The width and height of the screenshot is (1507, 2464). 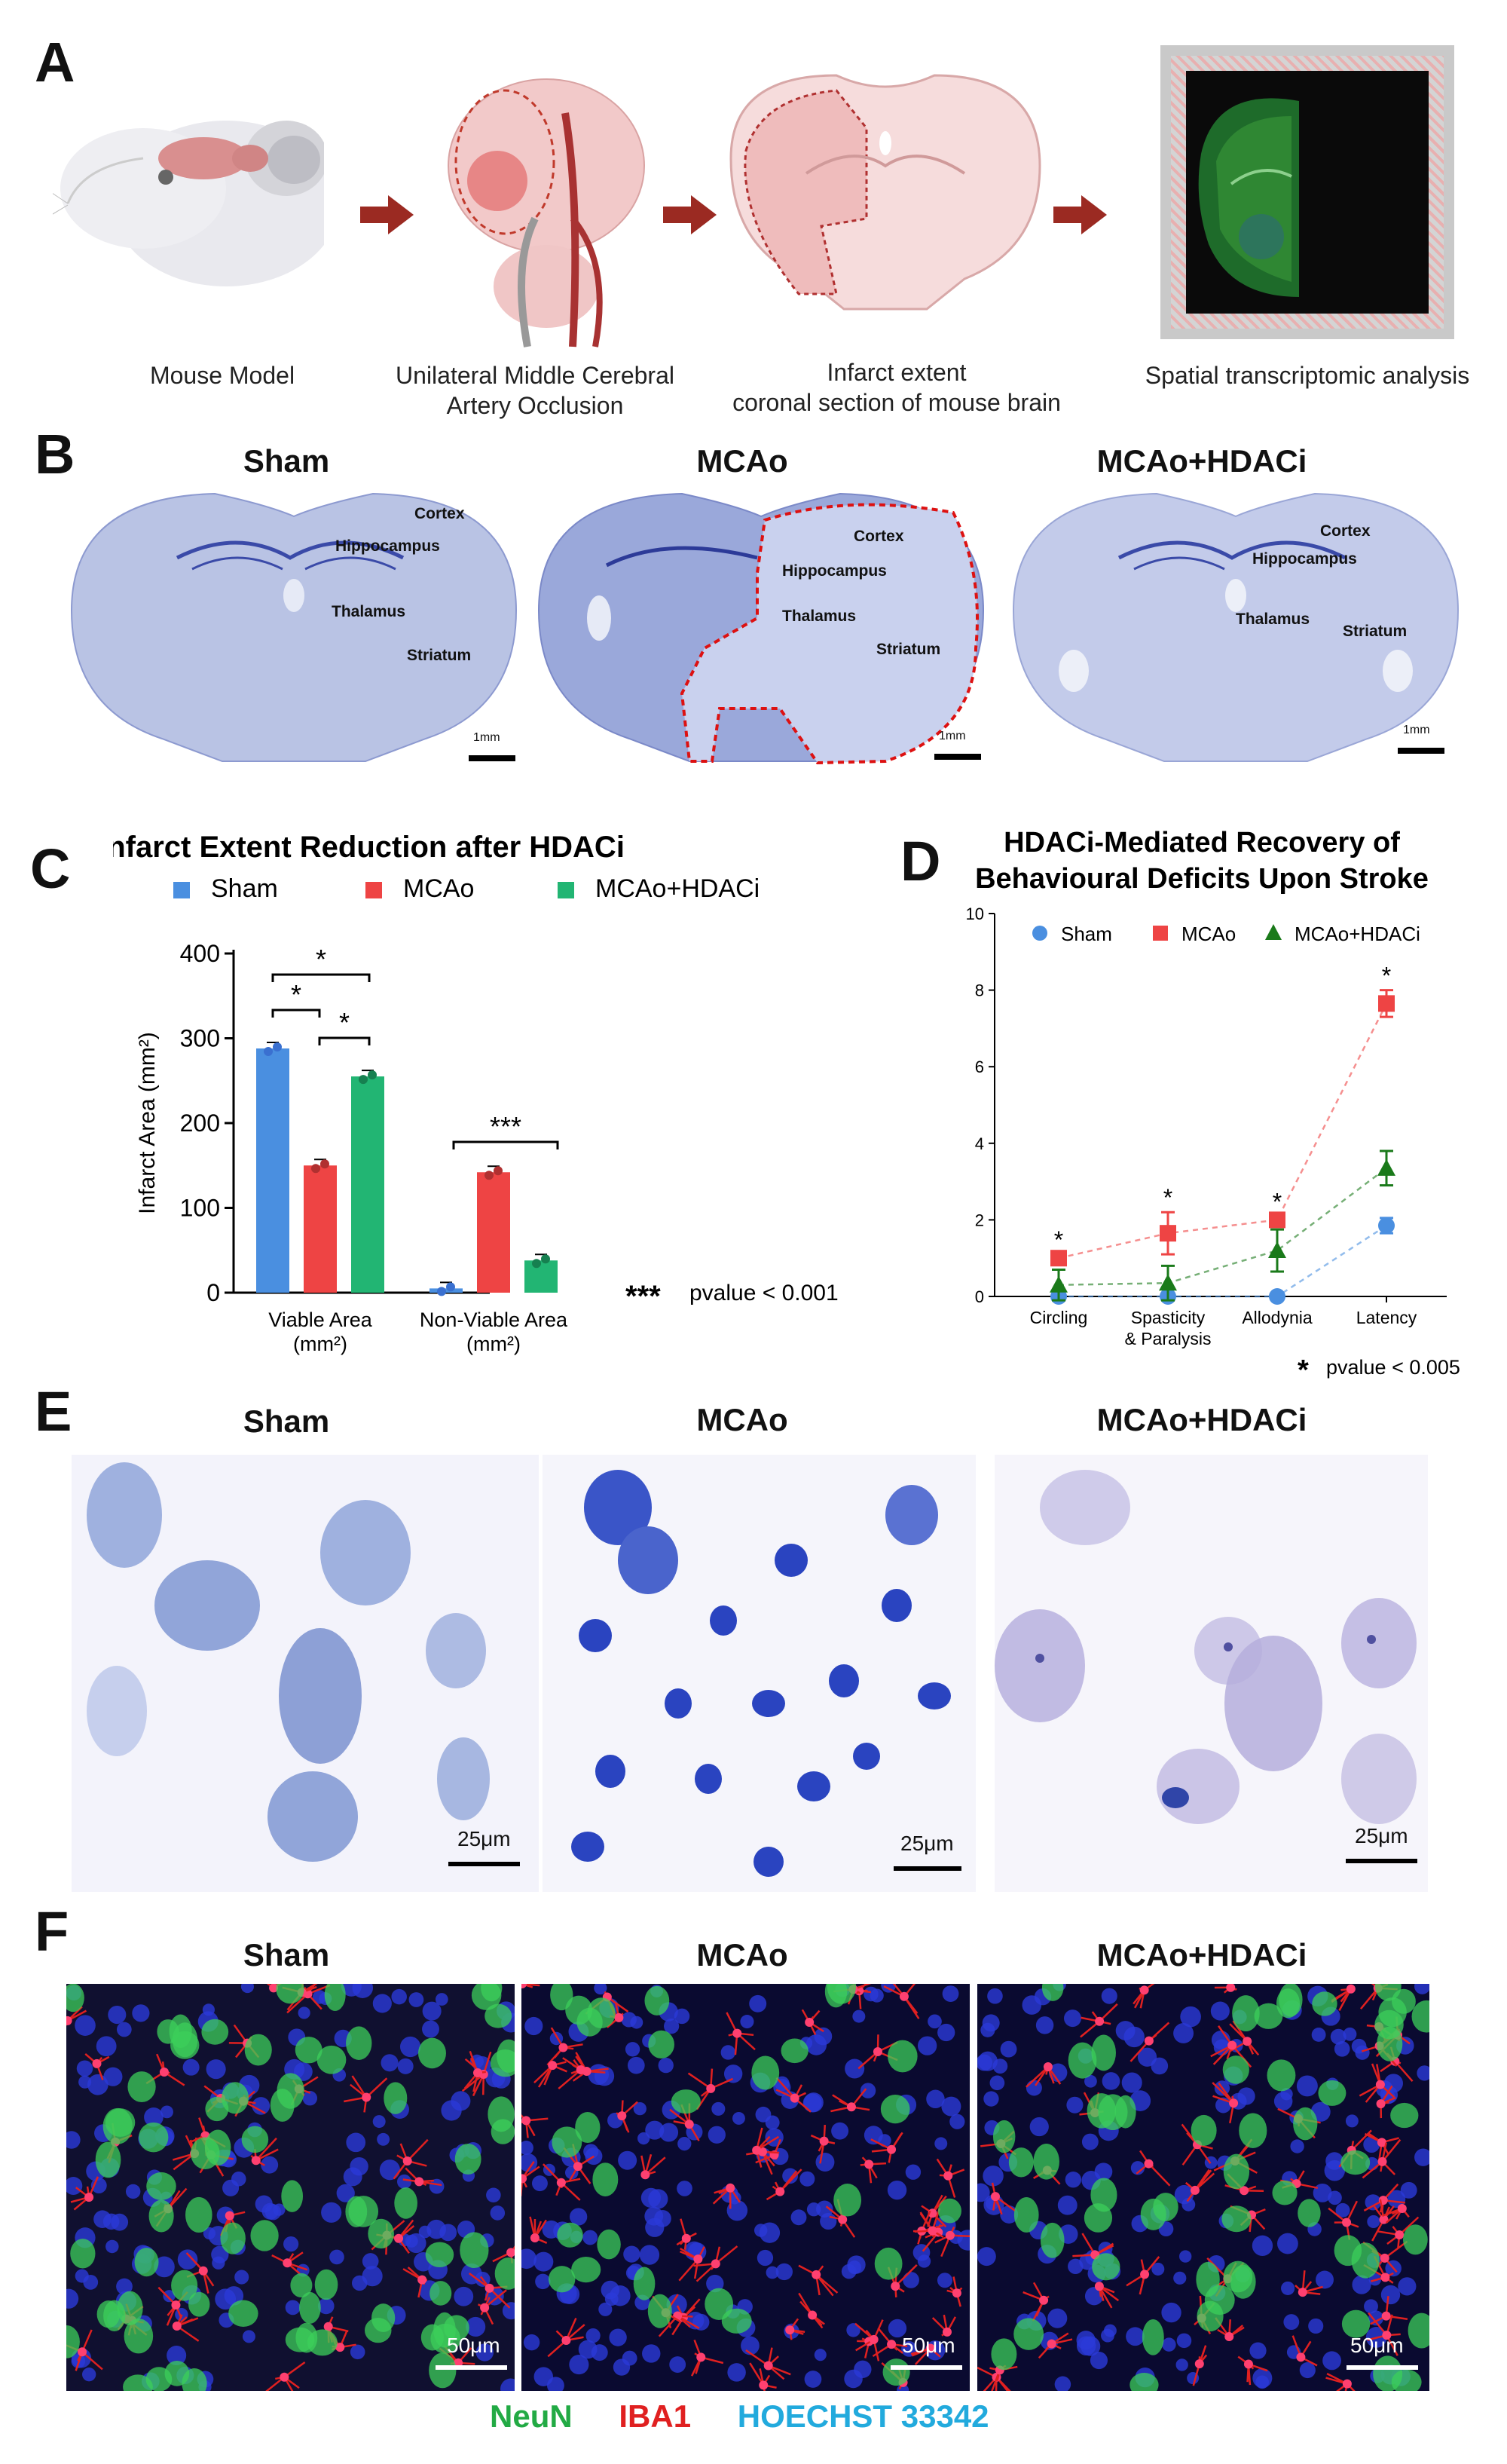 I want to click on chart-d-title: HDACi-Mediated Recovery of, so click(x=1202, y=843).